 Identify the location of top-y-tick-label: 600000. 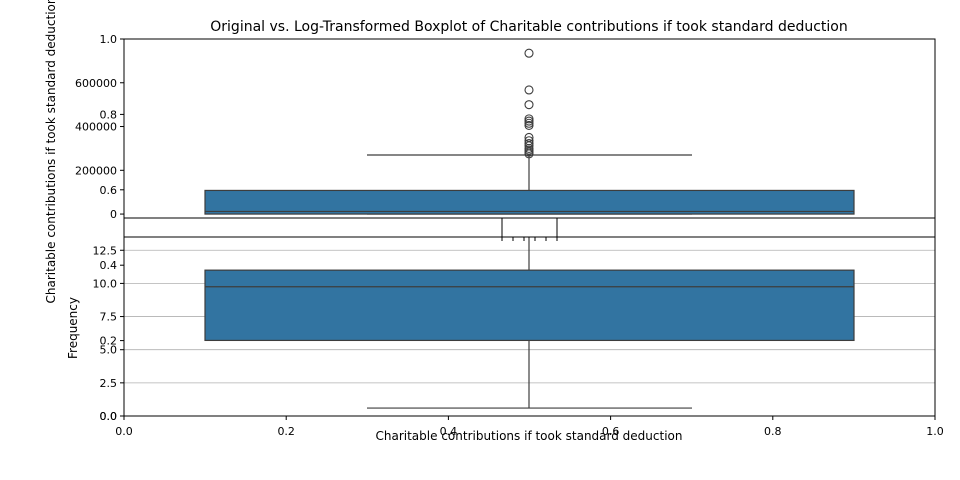
(96, 83).